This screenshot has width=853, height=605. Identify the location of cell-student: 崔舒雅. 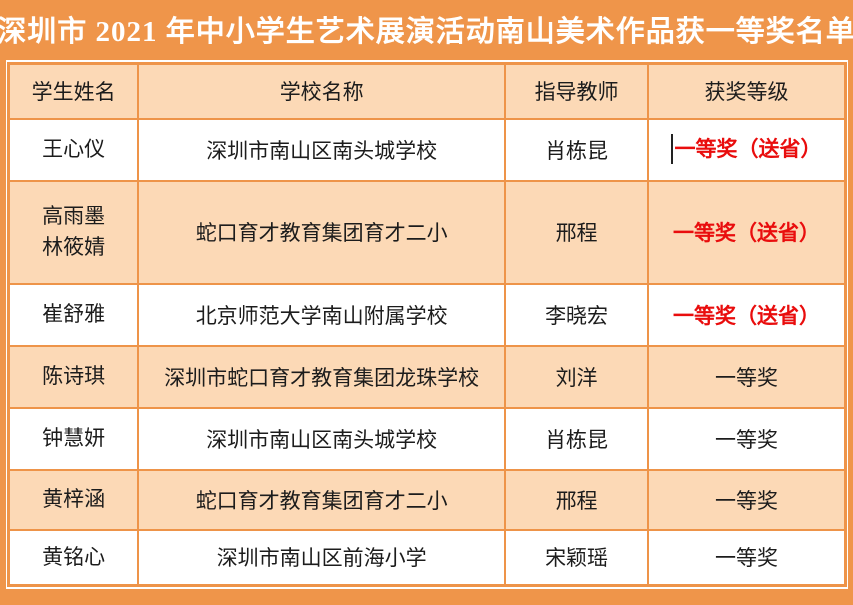
(73, 314).